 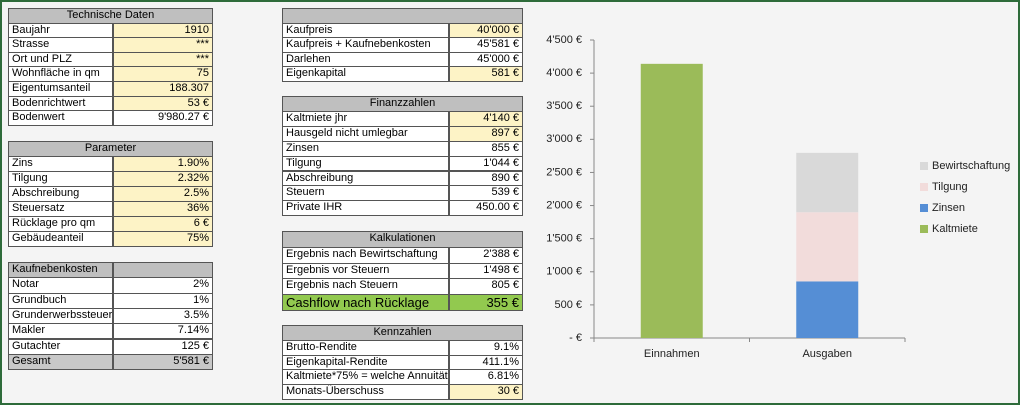 What do you see at coordinates (163, 118) in the screenshot?
I see `row-value: 9'980.27 €` at bounding box center [163, 118].